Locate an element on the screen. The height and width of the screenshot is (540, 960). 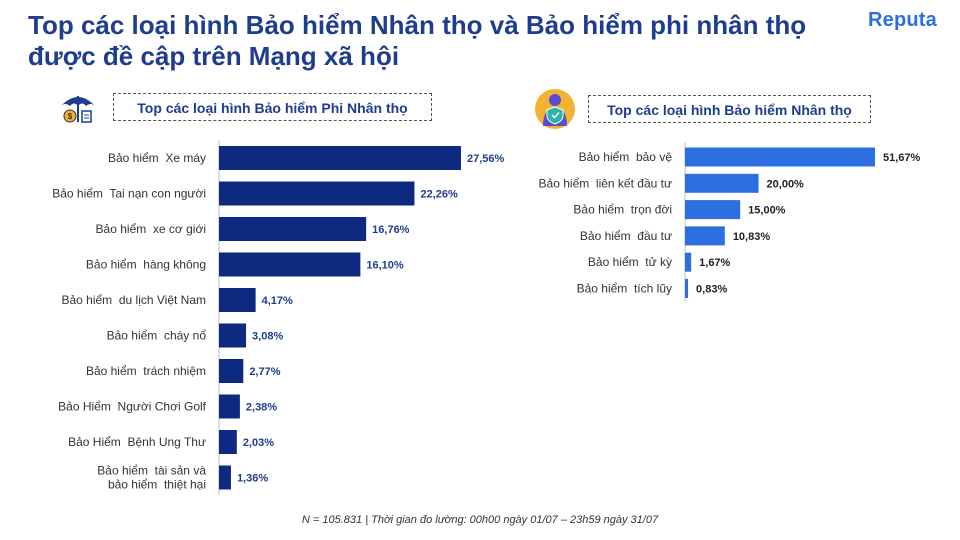
chart-title-life: Top các loại hình Bảo hiểm Nhân thọ is located at coordinates (729, 109).